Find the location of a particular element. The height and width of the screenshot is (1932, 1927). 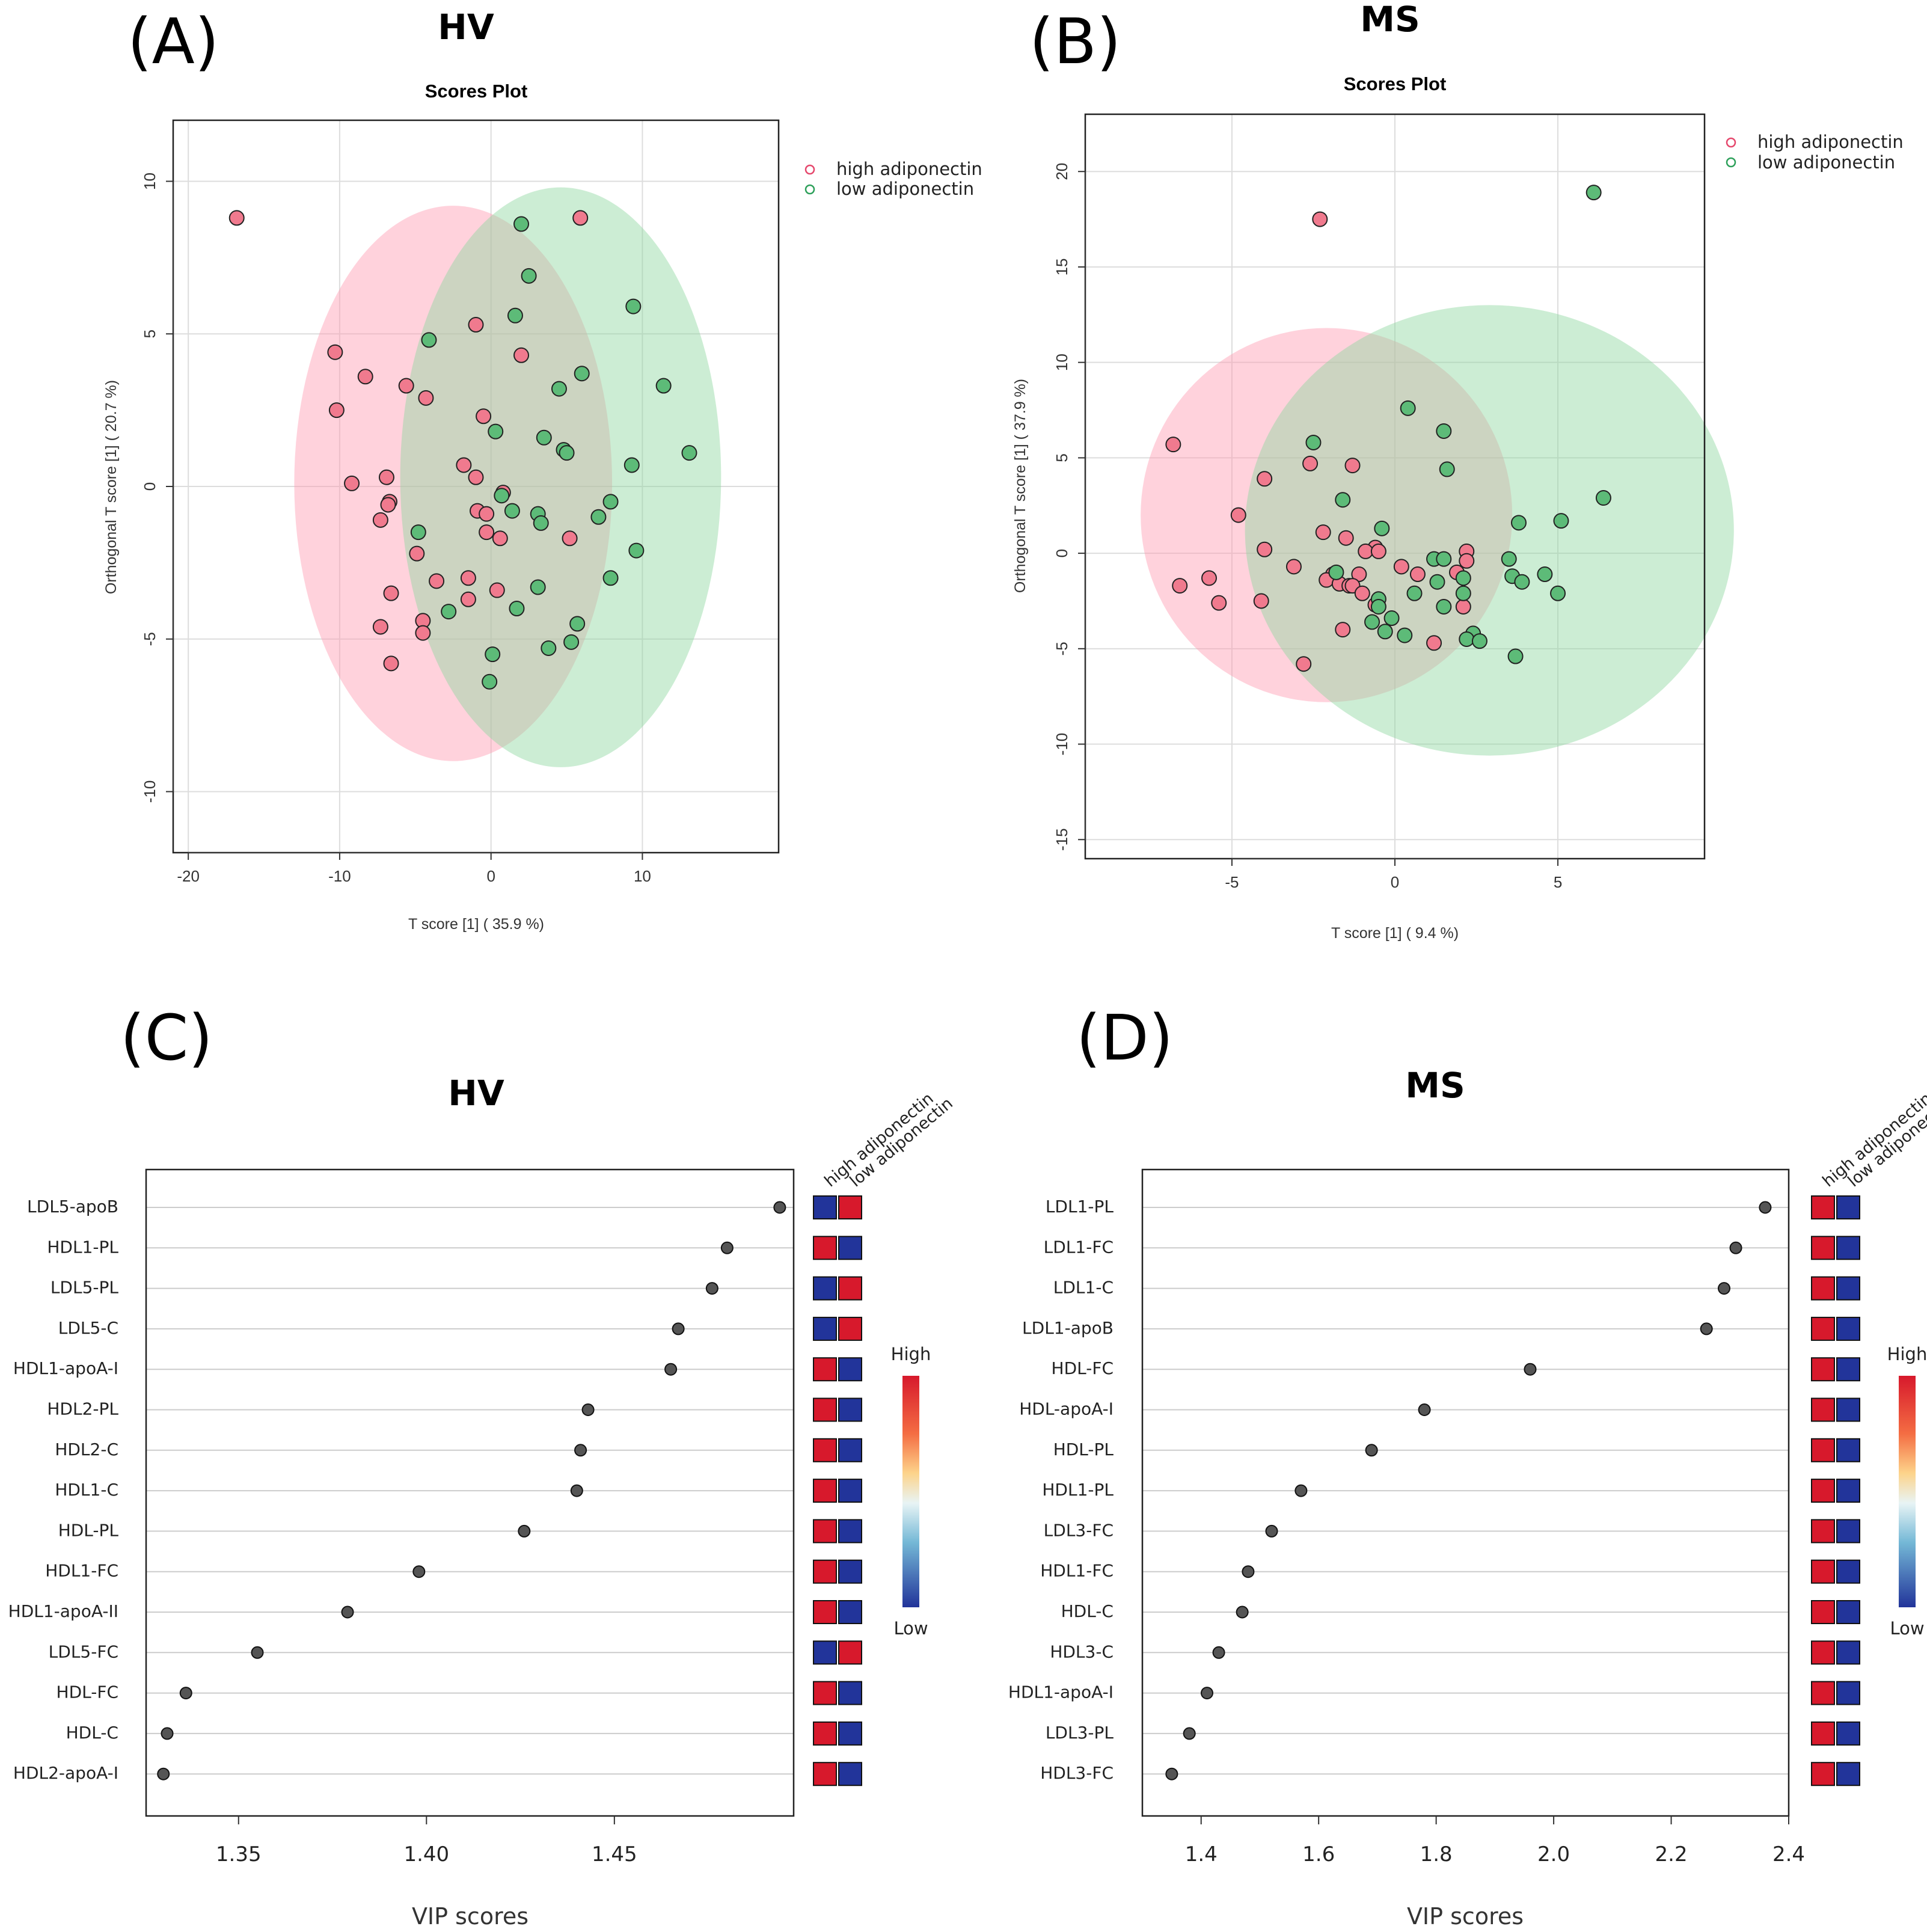

feature-row: HDL3-C is located at coordinates (1455, 1652).